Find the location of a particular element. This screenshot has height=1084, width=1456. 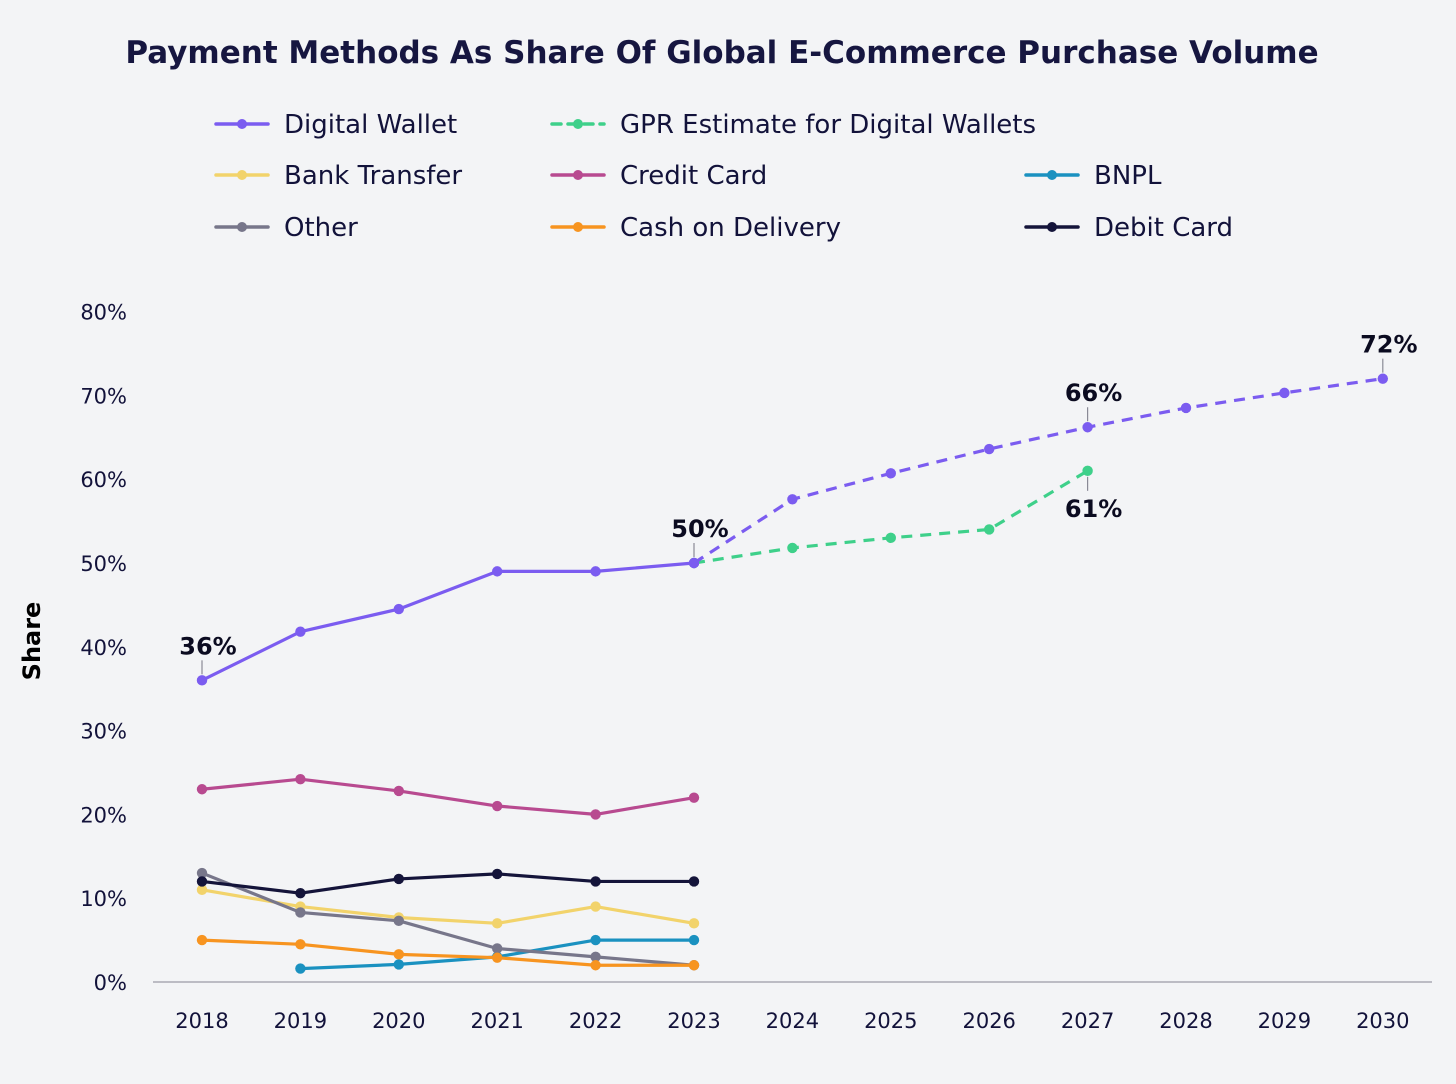

x-tick-label: 2029 is located at coordinates (1284, 1021).